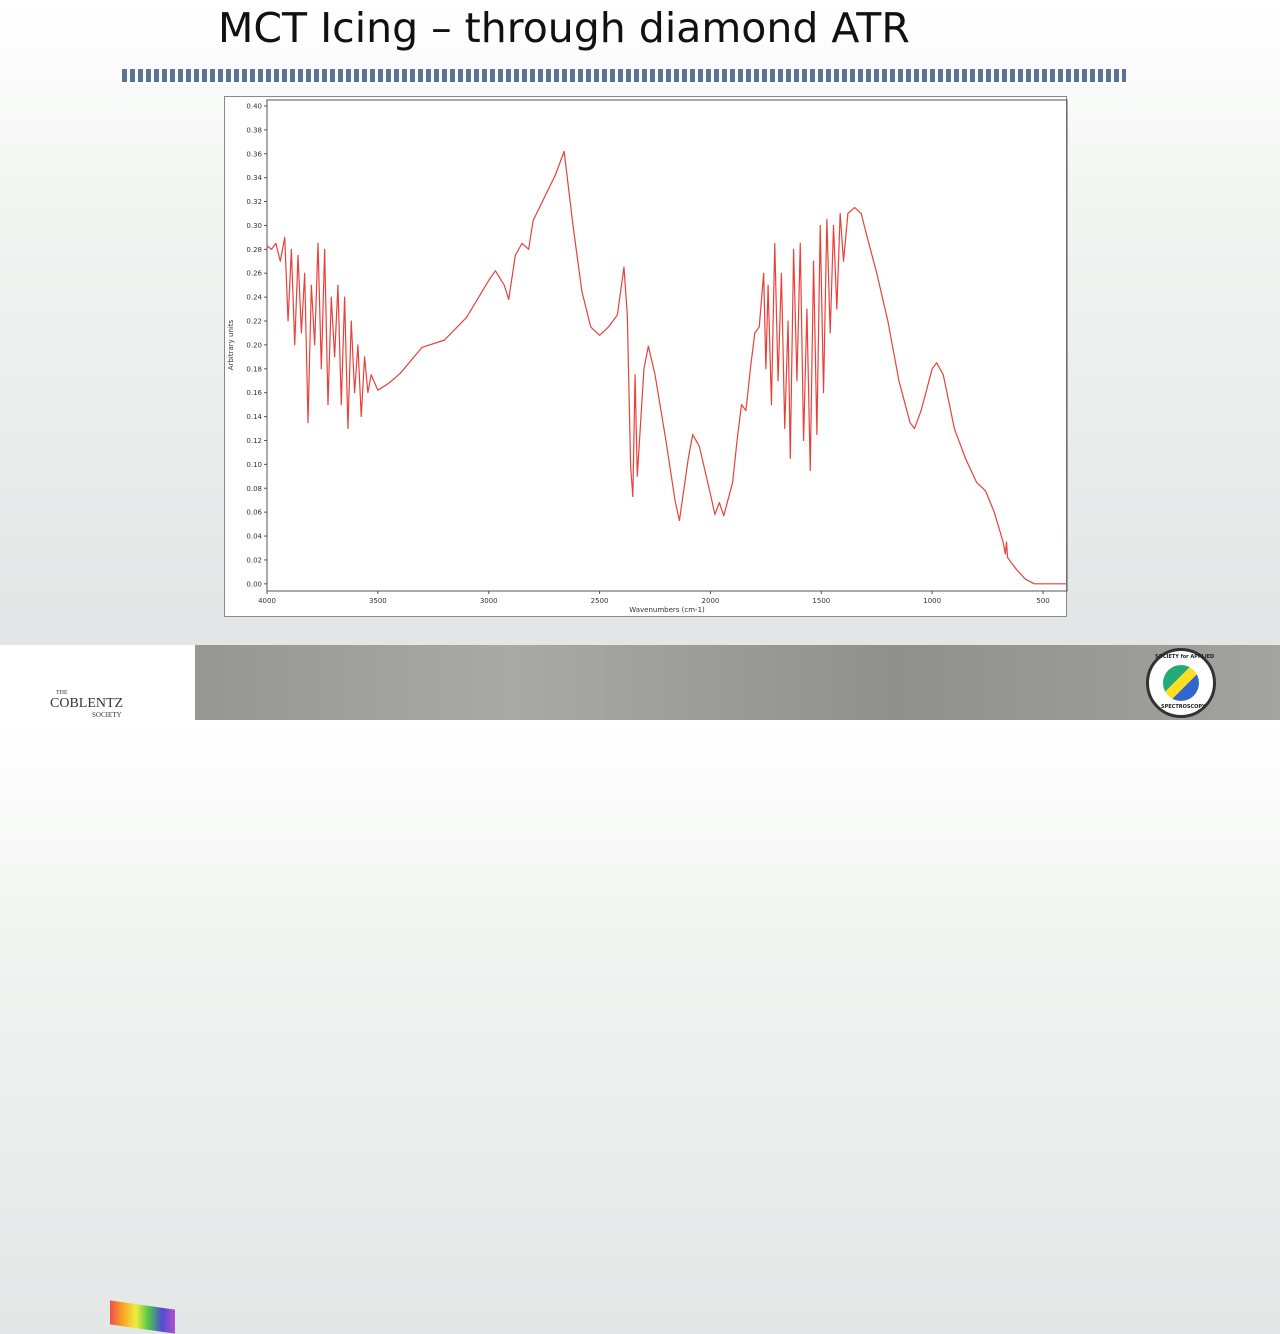  What do you see at coordinates (254, 322) in the screenshot?
I see `y-tick-label: 0.22` at bounding box center [254, 322].